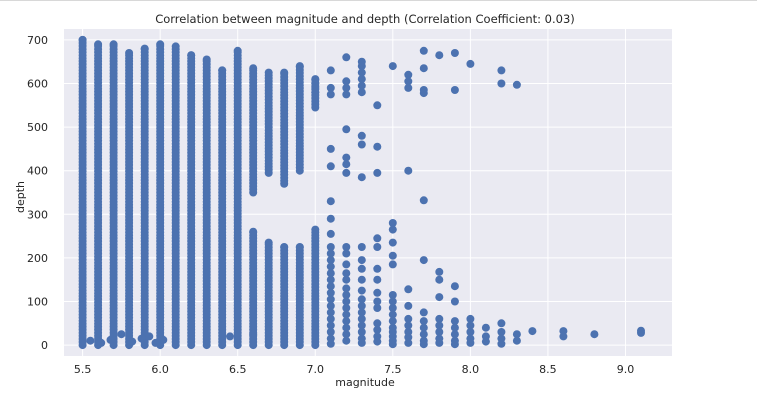 This screenshot has width=757, height=409. I want to click on y-tick-label: 500, so click(37, 127).